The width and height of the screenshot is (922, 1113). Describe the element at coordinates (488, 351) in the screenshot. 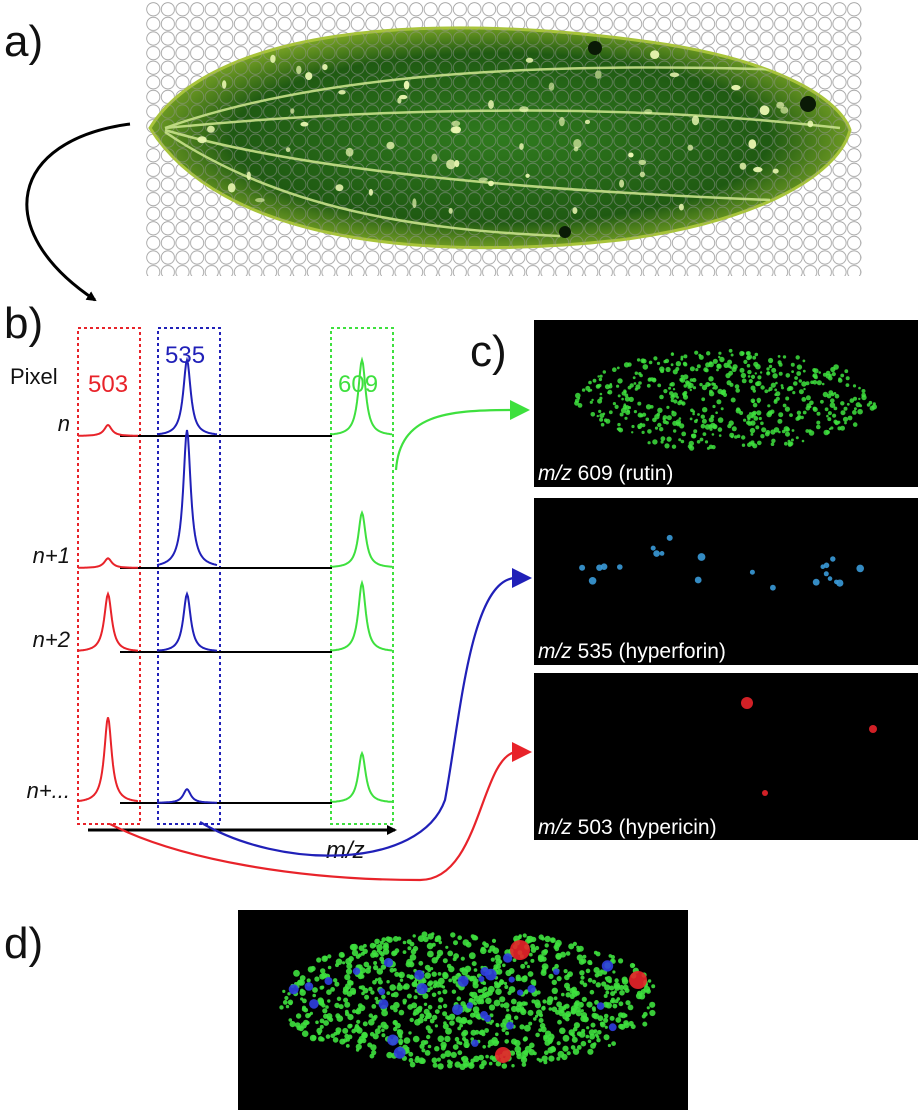

I see `panel-c-letter: c)` at that location.